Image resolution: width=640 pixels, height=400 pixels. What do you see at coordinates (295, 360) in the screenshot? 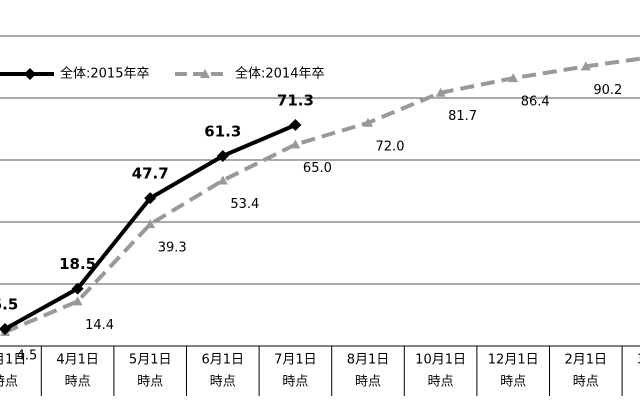
I see `x-tick-label: 7月1日` at bounding box center [295, 360].